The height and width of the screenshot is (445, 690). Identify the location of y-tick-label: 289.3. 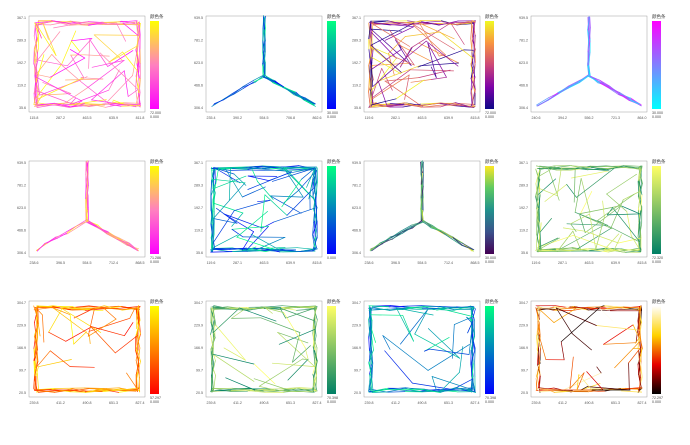
(198, 186).